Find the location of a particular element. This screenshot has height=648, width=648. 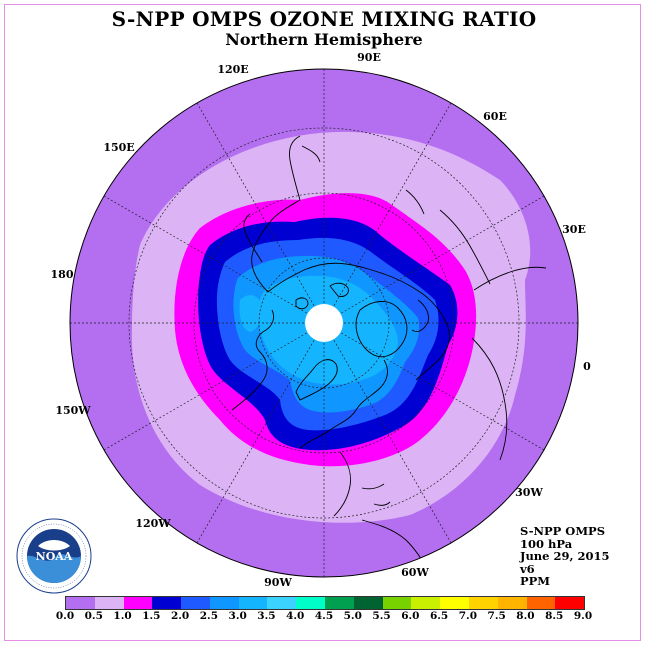

info-block: S-NPP OMPS 100 hPa June 29, 2015 v6 PPM is located at coordinates (565, 556).